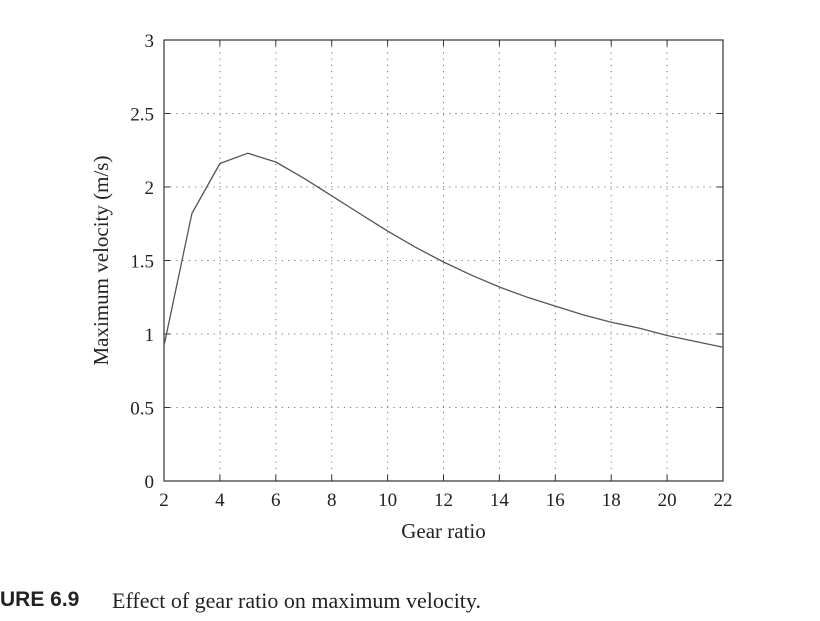 The image size is (820, 621). Describe the element at coordinates (164, 500) in the screenshot. I see `x-tick-label: 2` at that location.